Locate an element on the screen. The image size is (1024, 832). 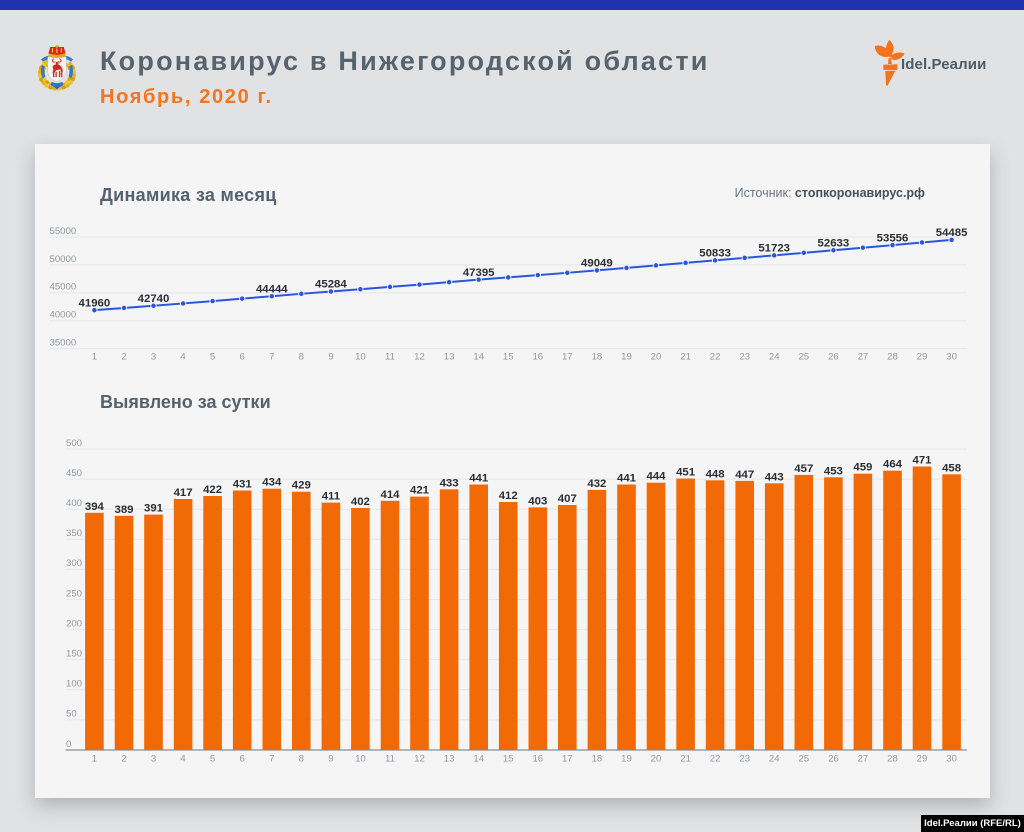
svg-text: 443 is located at coordinates (774, 477).